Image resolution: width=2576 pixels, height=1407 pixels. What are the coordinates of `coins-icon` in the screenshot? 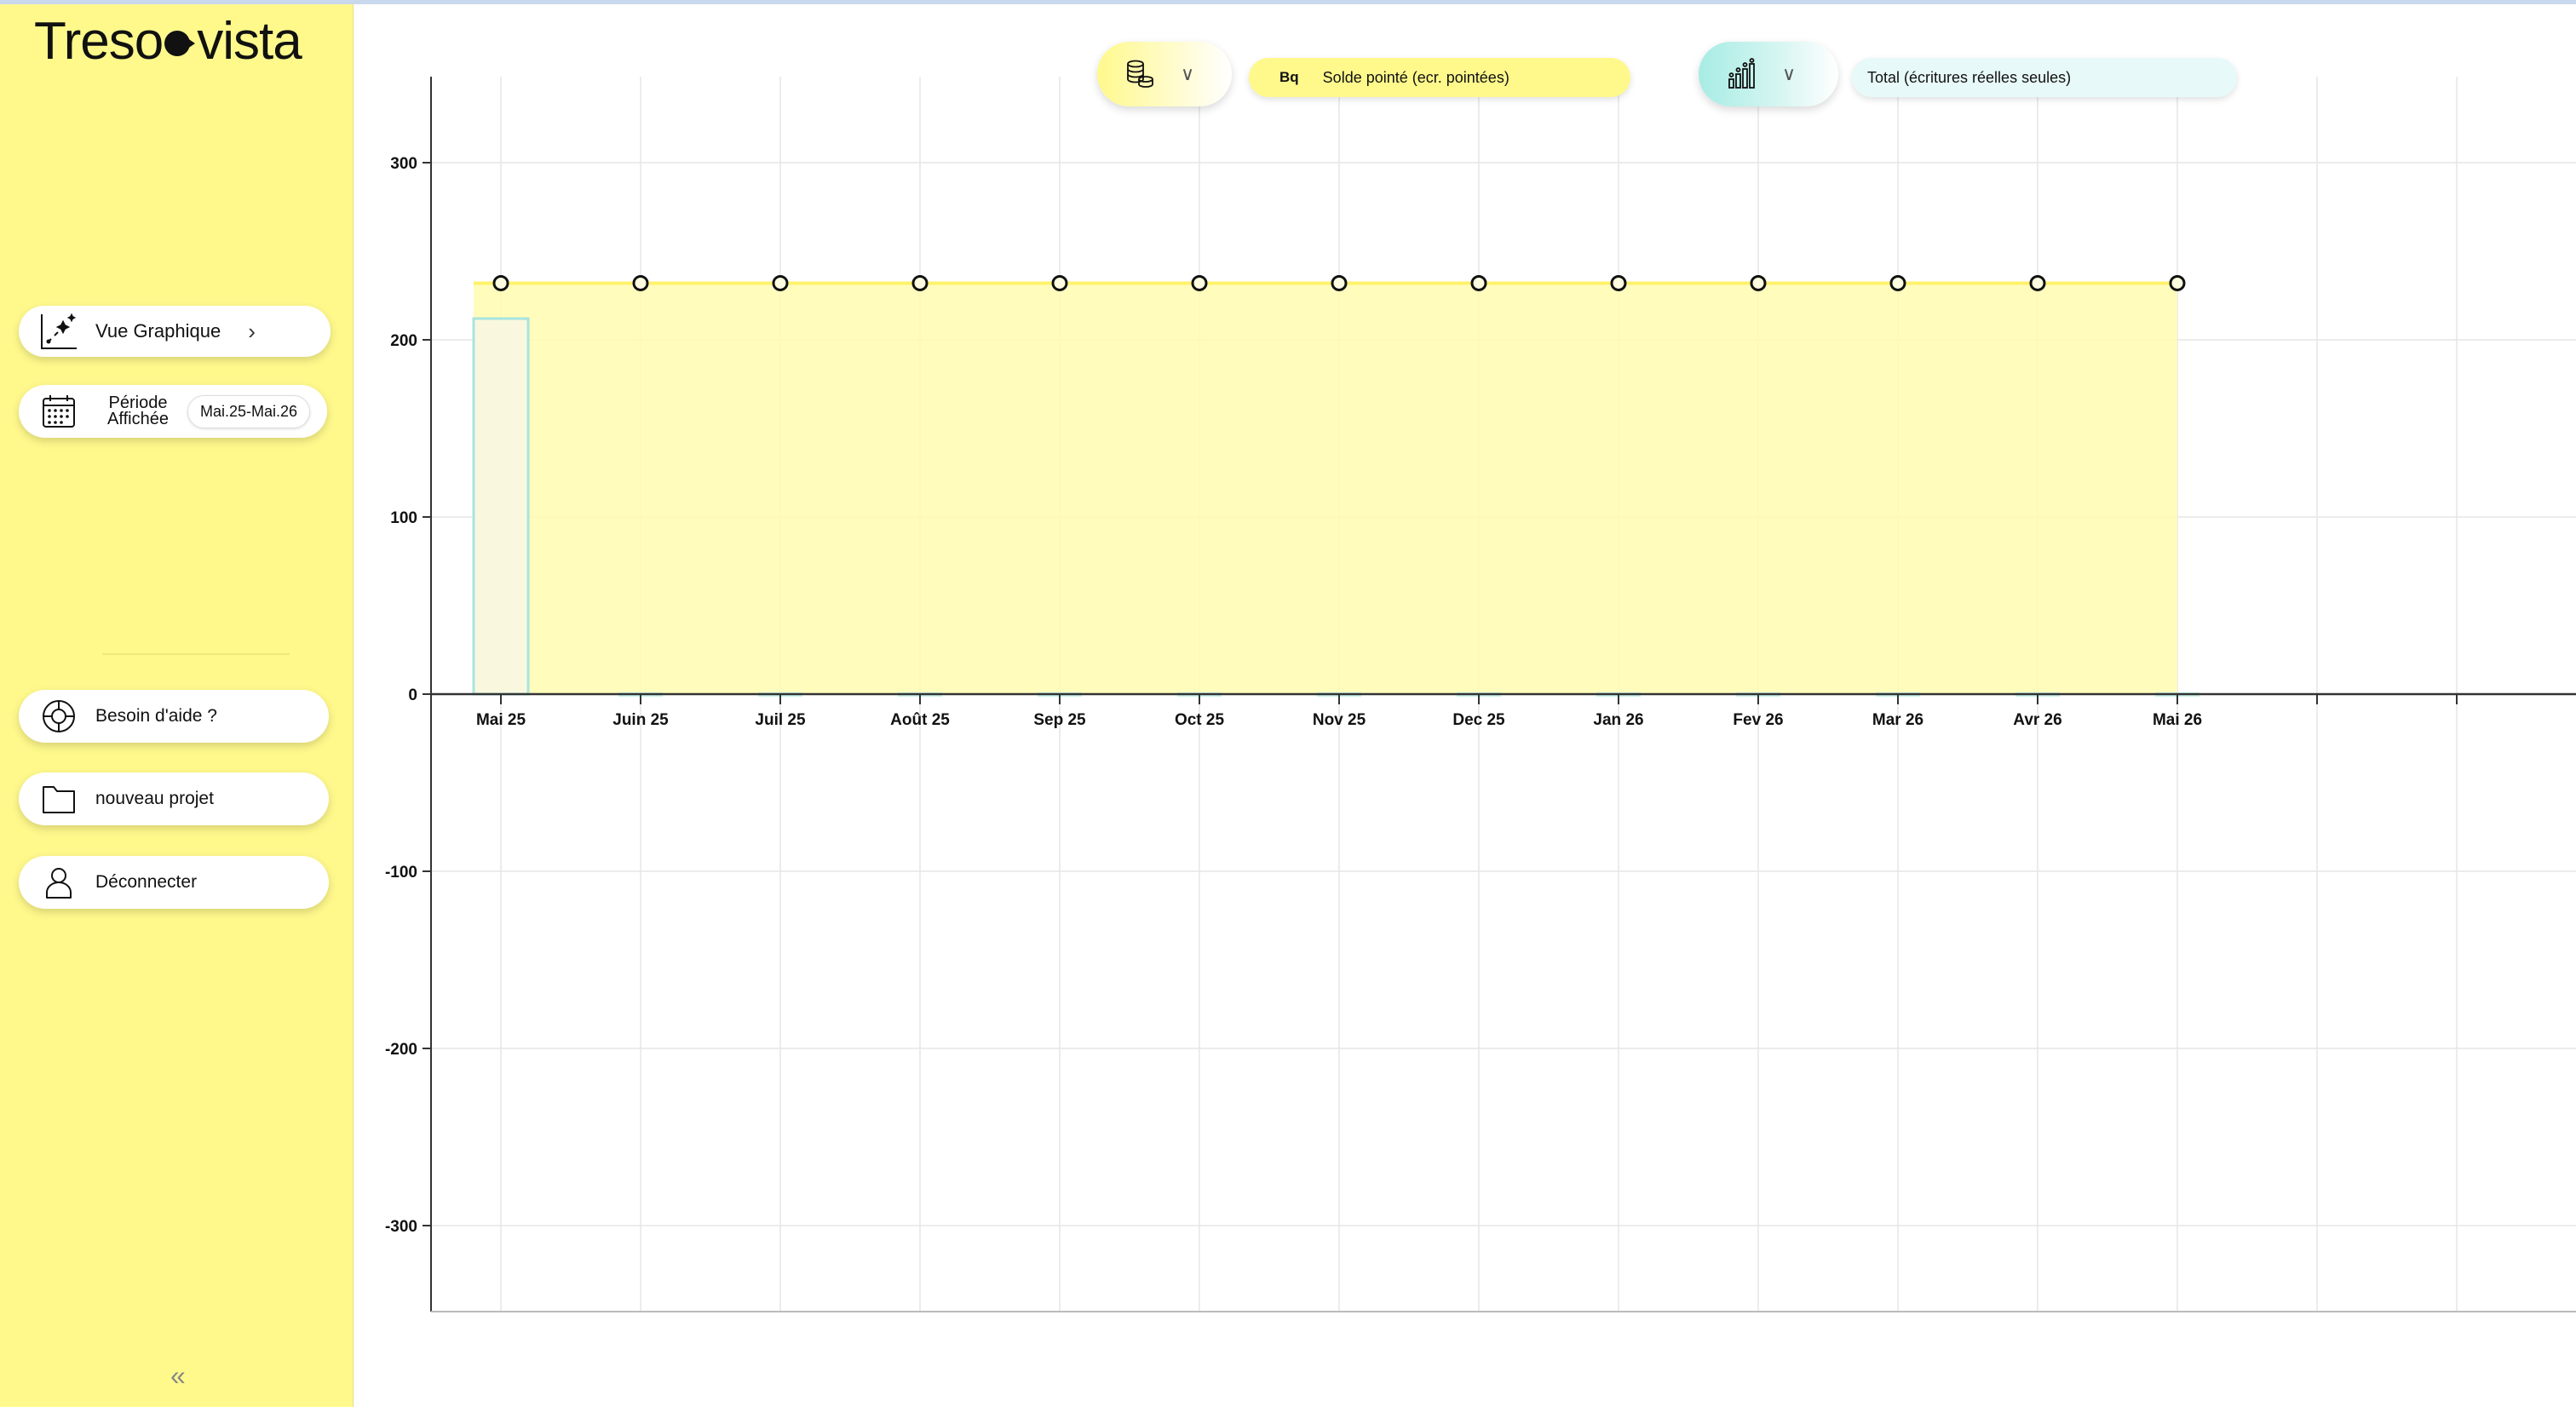 It's located at (1140, 74).